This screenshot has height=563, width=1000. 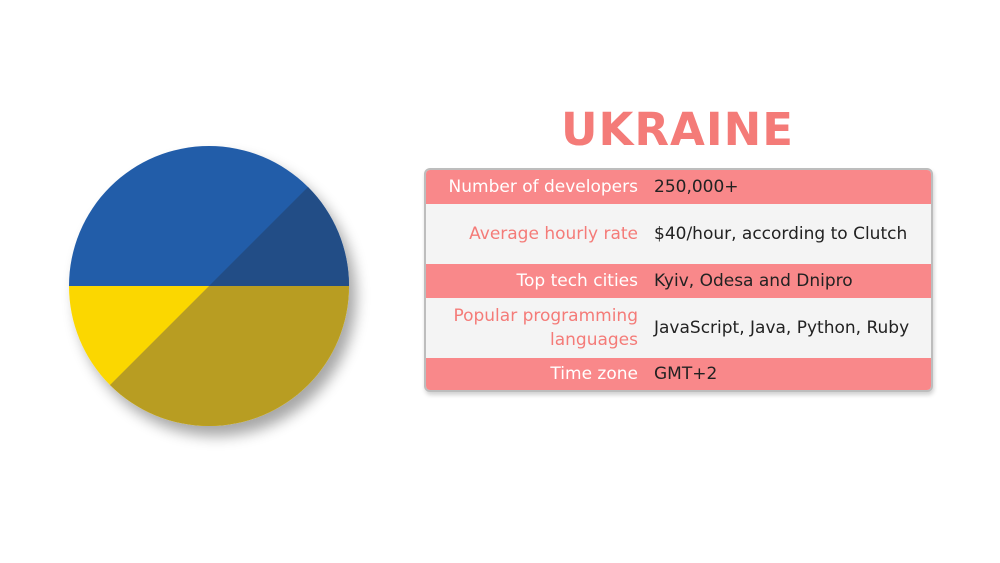 What do you see at coordinates (781, 234) in the screenshot?
I see `row-value: $40/hour, according to Clutch` at bounding box center [781, 234].